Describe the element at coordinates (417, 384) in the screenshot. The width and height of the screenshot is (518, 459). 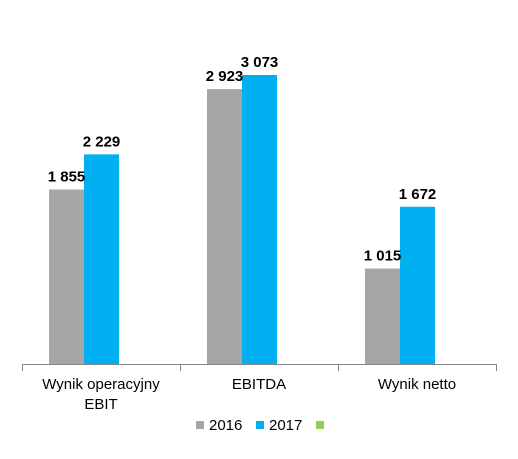
I see `x-tick-label-2-0: Wynik netto` at that location.